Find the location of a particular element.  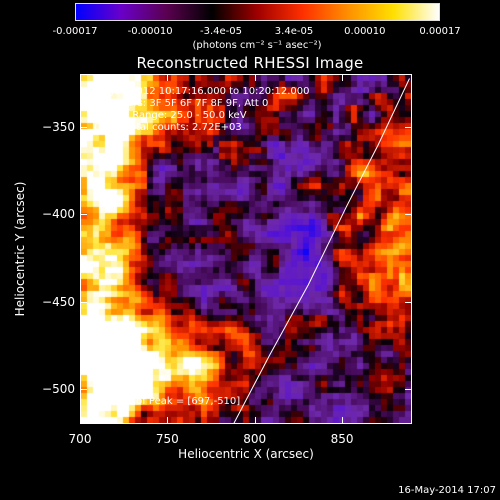

y-tick-label: −500 is located at coordinates (58, 389).